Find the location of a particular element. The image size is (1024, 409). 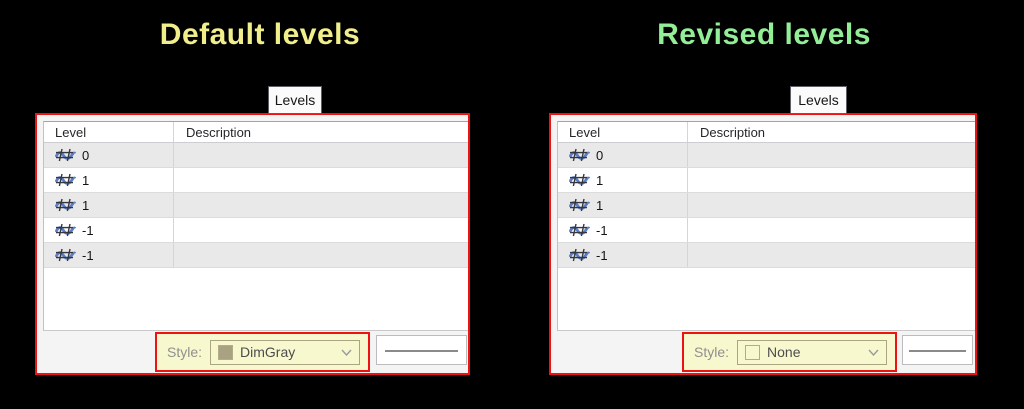

style-highlight-box: Style: DimGray is located at coordinates (262, 352).